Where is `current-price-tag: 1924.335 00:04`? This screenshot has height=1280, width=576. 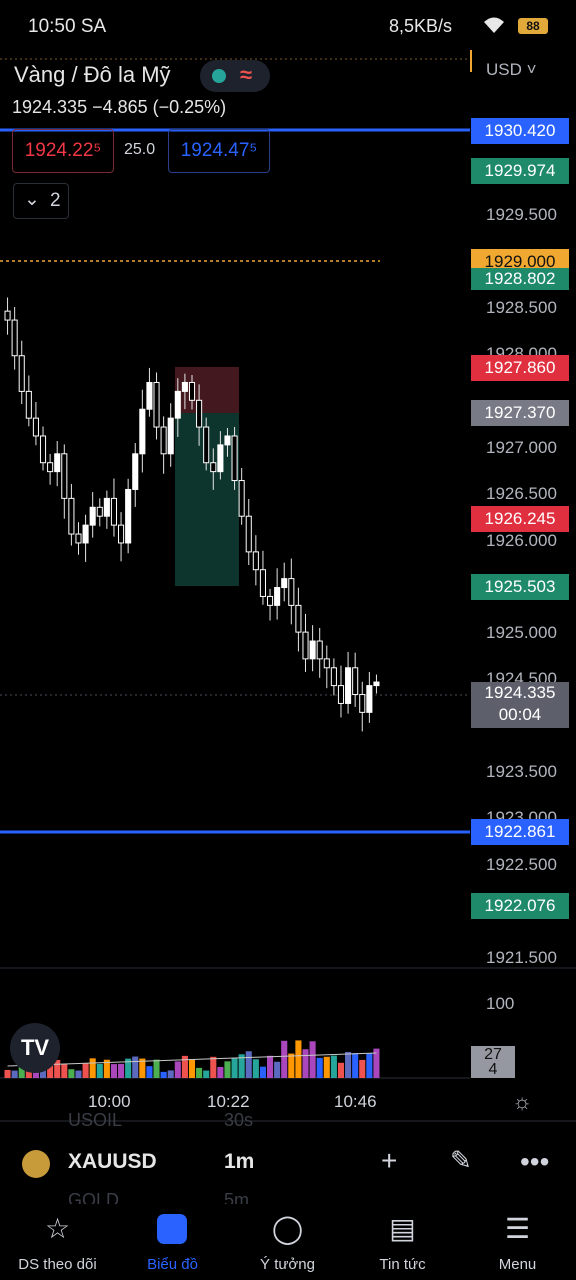
current-price-tag: 1924.335 00:04 is located at coordinates (520, 705).